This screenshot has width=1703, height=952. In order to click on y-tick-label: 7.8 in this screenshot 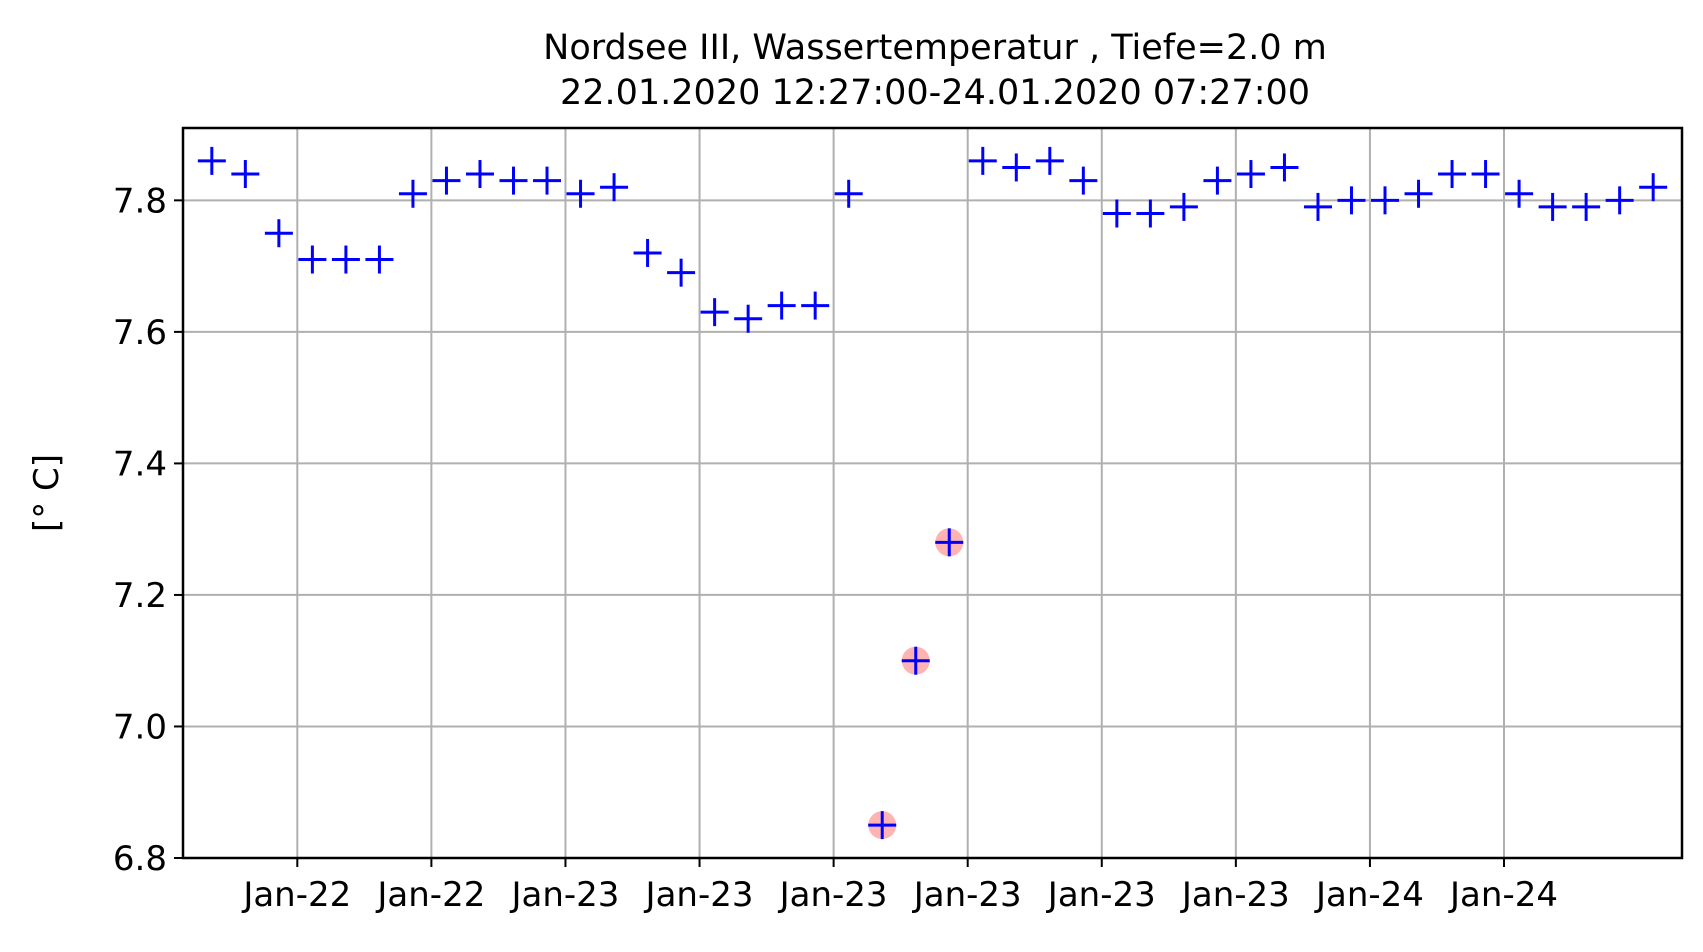, I will do `click(140, 201)`.